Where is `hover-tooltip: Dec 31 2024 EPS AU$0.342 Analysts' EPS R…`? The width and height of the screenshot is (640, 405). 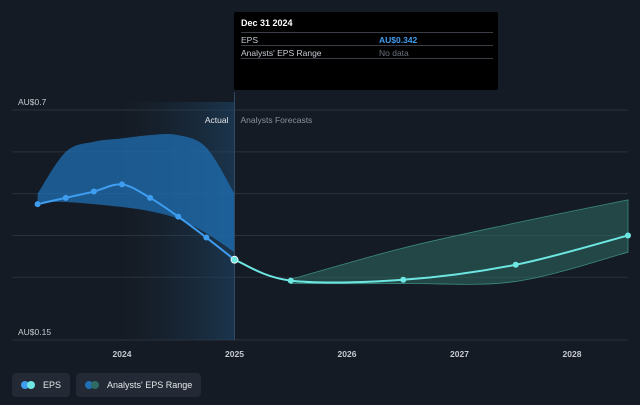 hover-tooltip: Dec 31 2024 EPS AU$0.342 Analysts' EPS R… is located at coordinates (366, 51).